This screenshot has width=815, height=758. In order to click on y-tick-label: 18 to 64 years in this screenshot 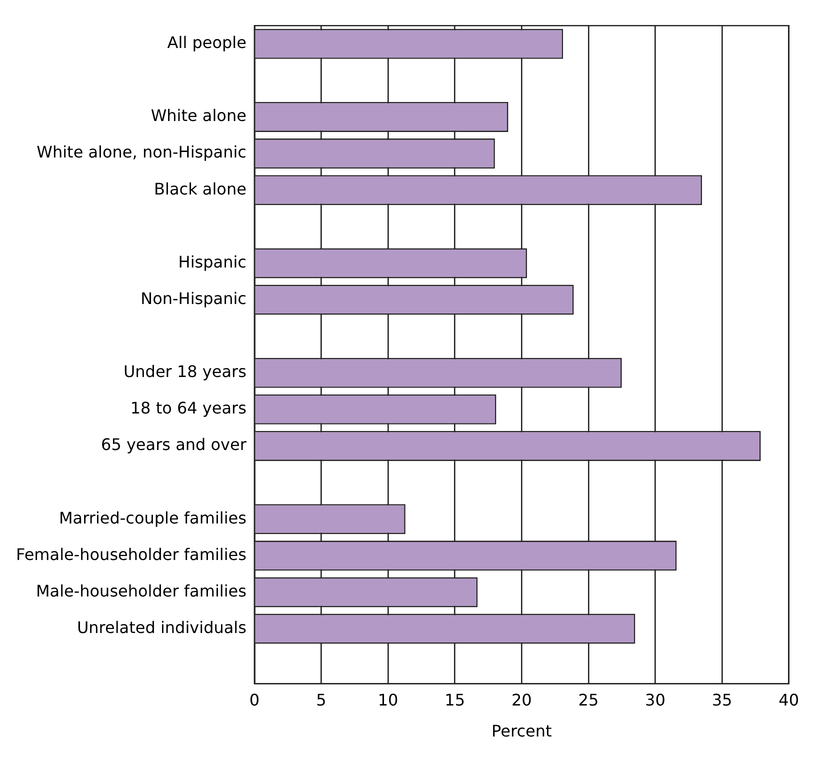, I will do `click(188, 408)`.